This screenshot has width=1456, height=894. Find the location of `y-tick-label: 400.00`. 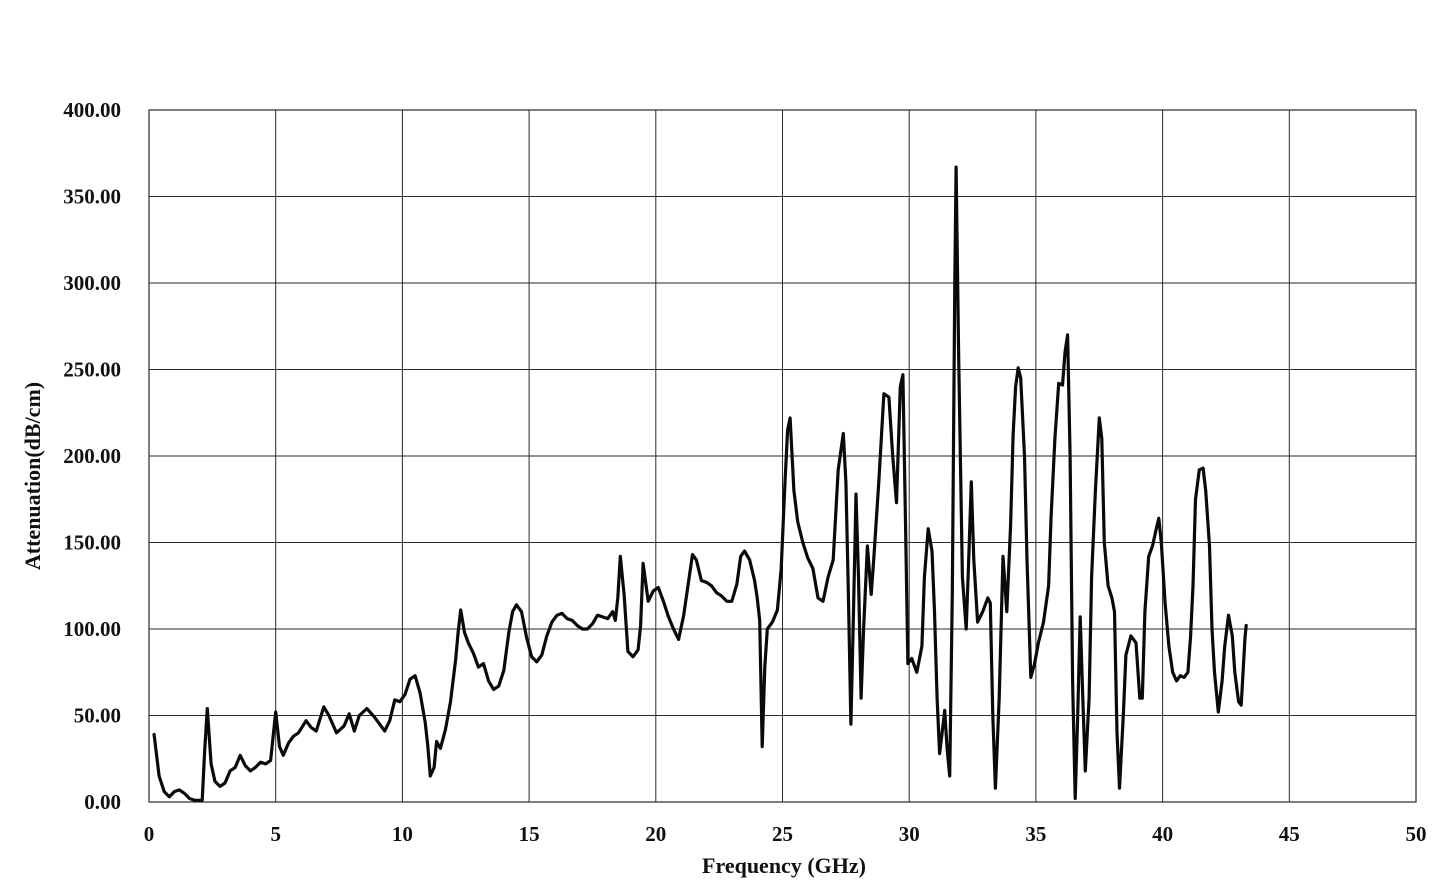

y-tick-label: 400.00 is located at coordinates (92, 110).